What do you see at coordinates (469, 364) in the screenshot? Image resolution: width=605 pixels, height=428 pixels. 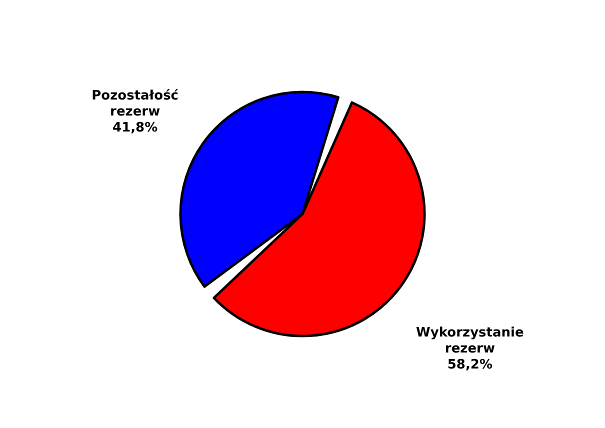 I see `data-label: 58,2%` at bounding box center [469, 364].